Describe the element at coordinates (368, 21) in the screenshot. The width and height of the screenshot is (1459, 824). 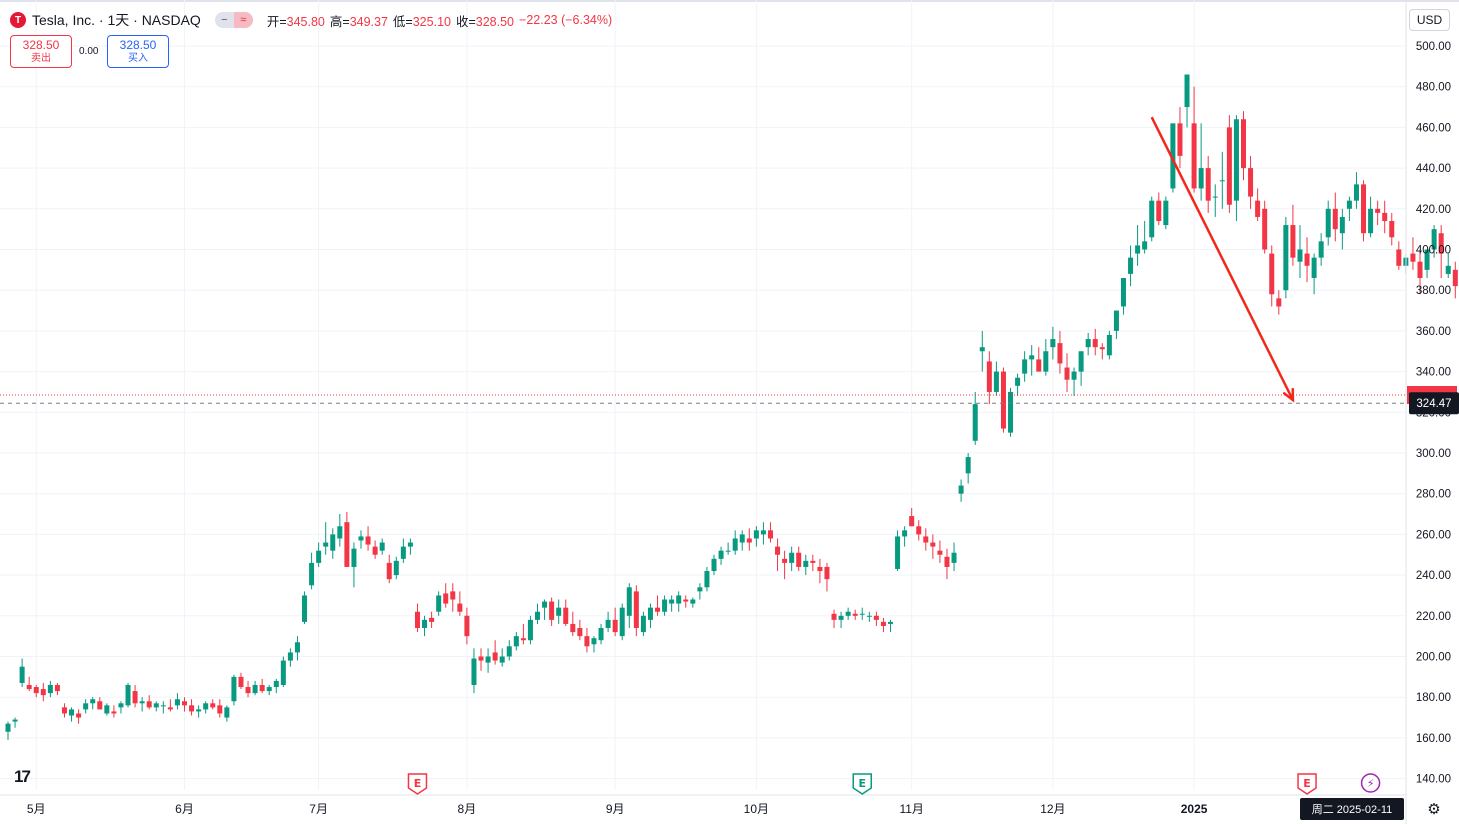
I see `high-value: 349.37` at that location.